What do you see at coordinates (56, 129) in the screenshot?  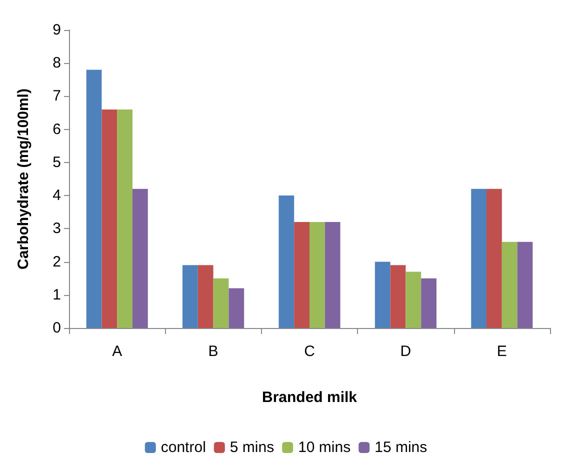 I see `y-tick-label: 6` at bounding box center [56, 129].